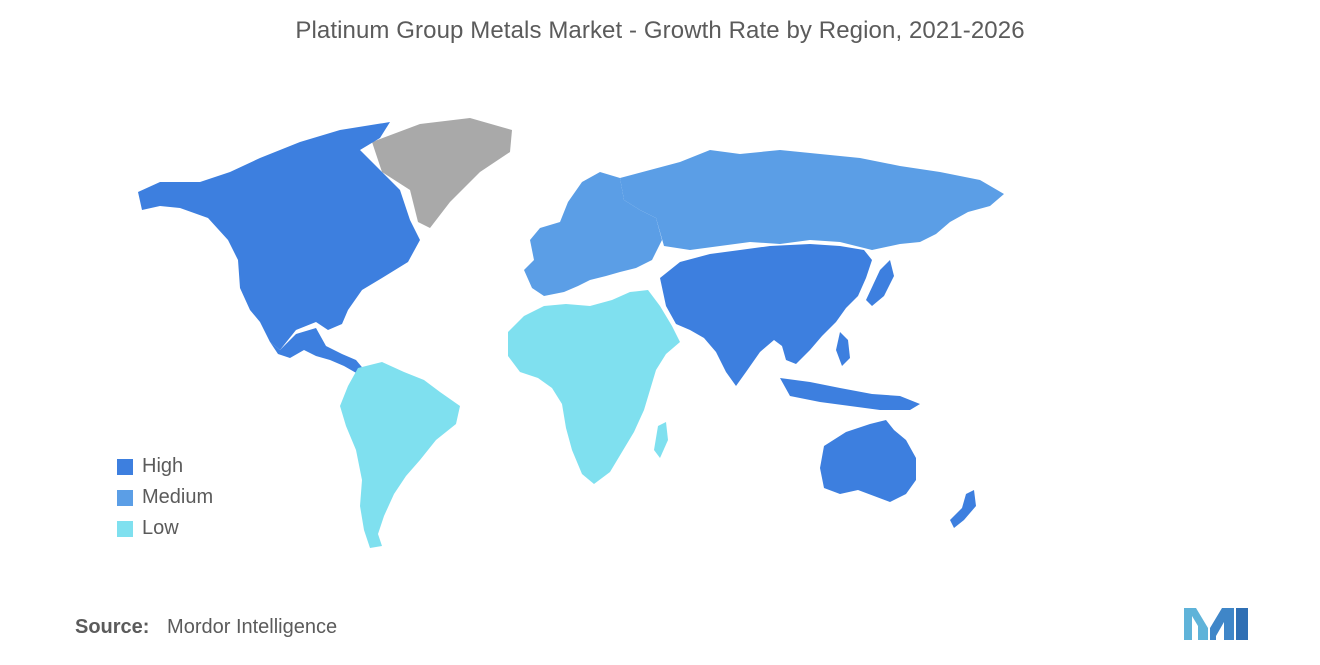 This screenshot has height=665, width=1320. Describe the element at coordinates (252, 627) in the screenshot. I see `source-value: Mordor Intelligence` at that location.